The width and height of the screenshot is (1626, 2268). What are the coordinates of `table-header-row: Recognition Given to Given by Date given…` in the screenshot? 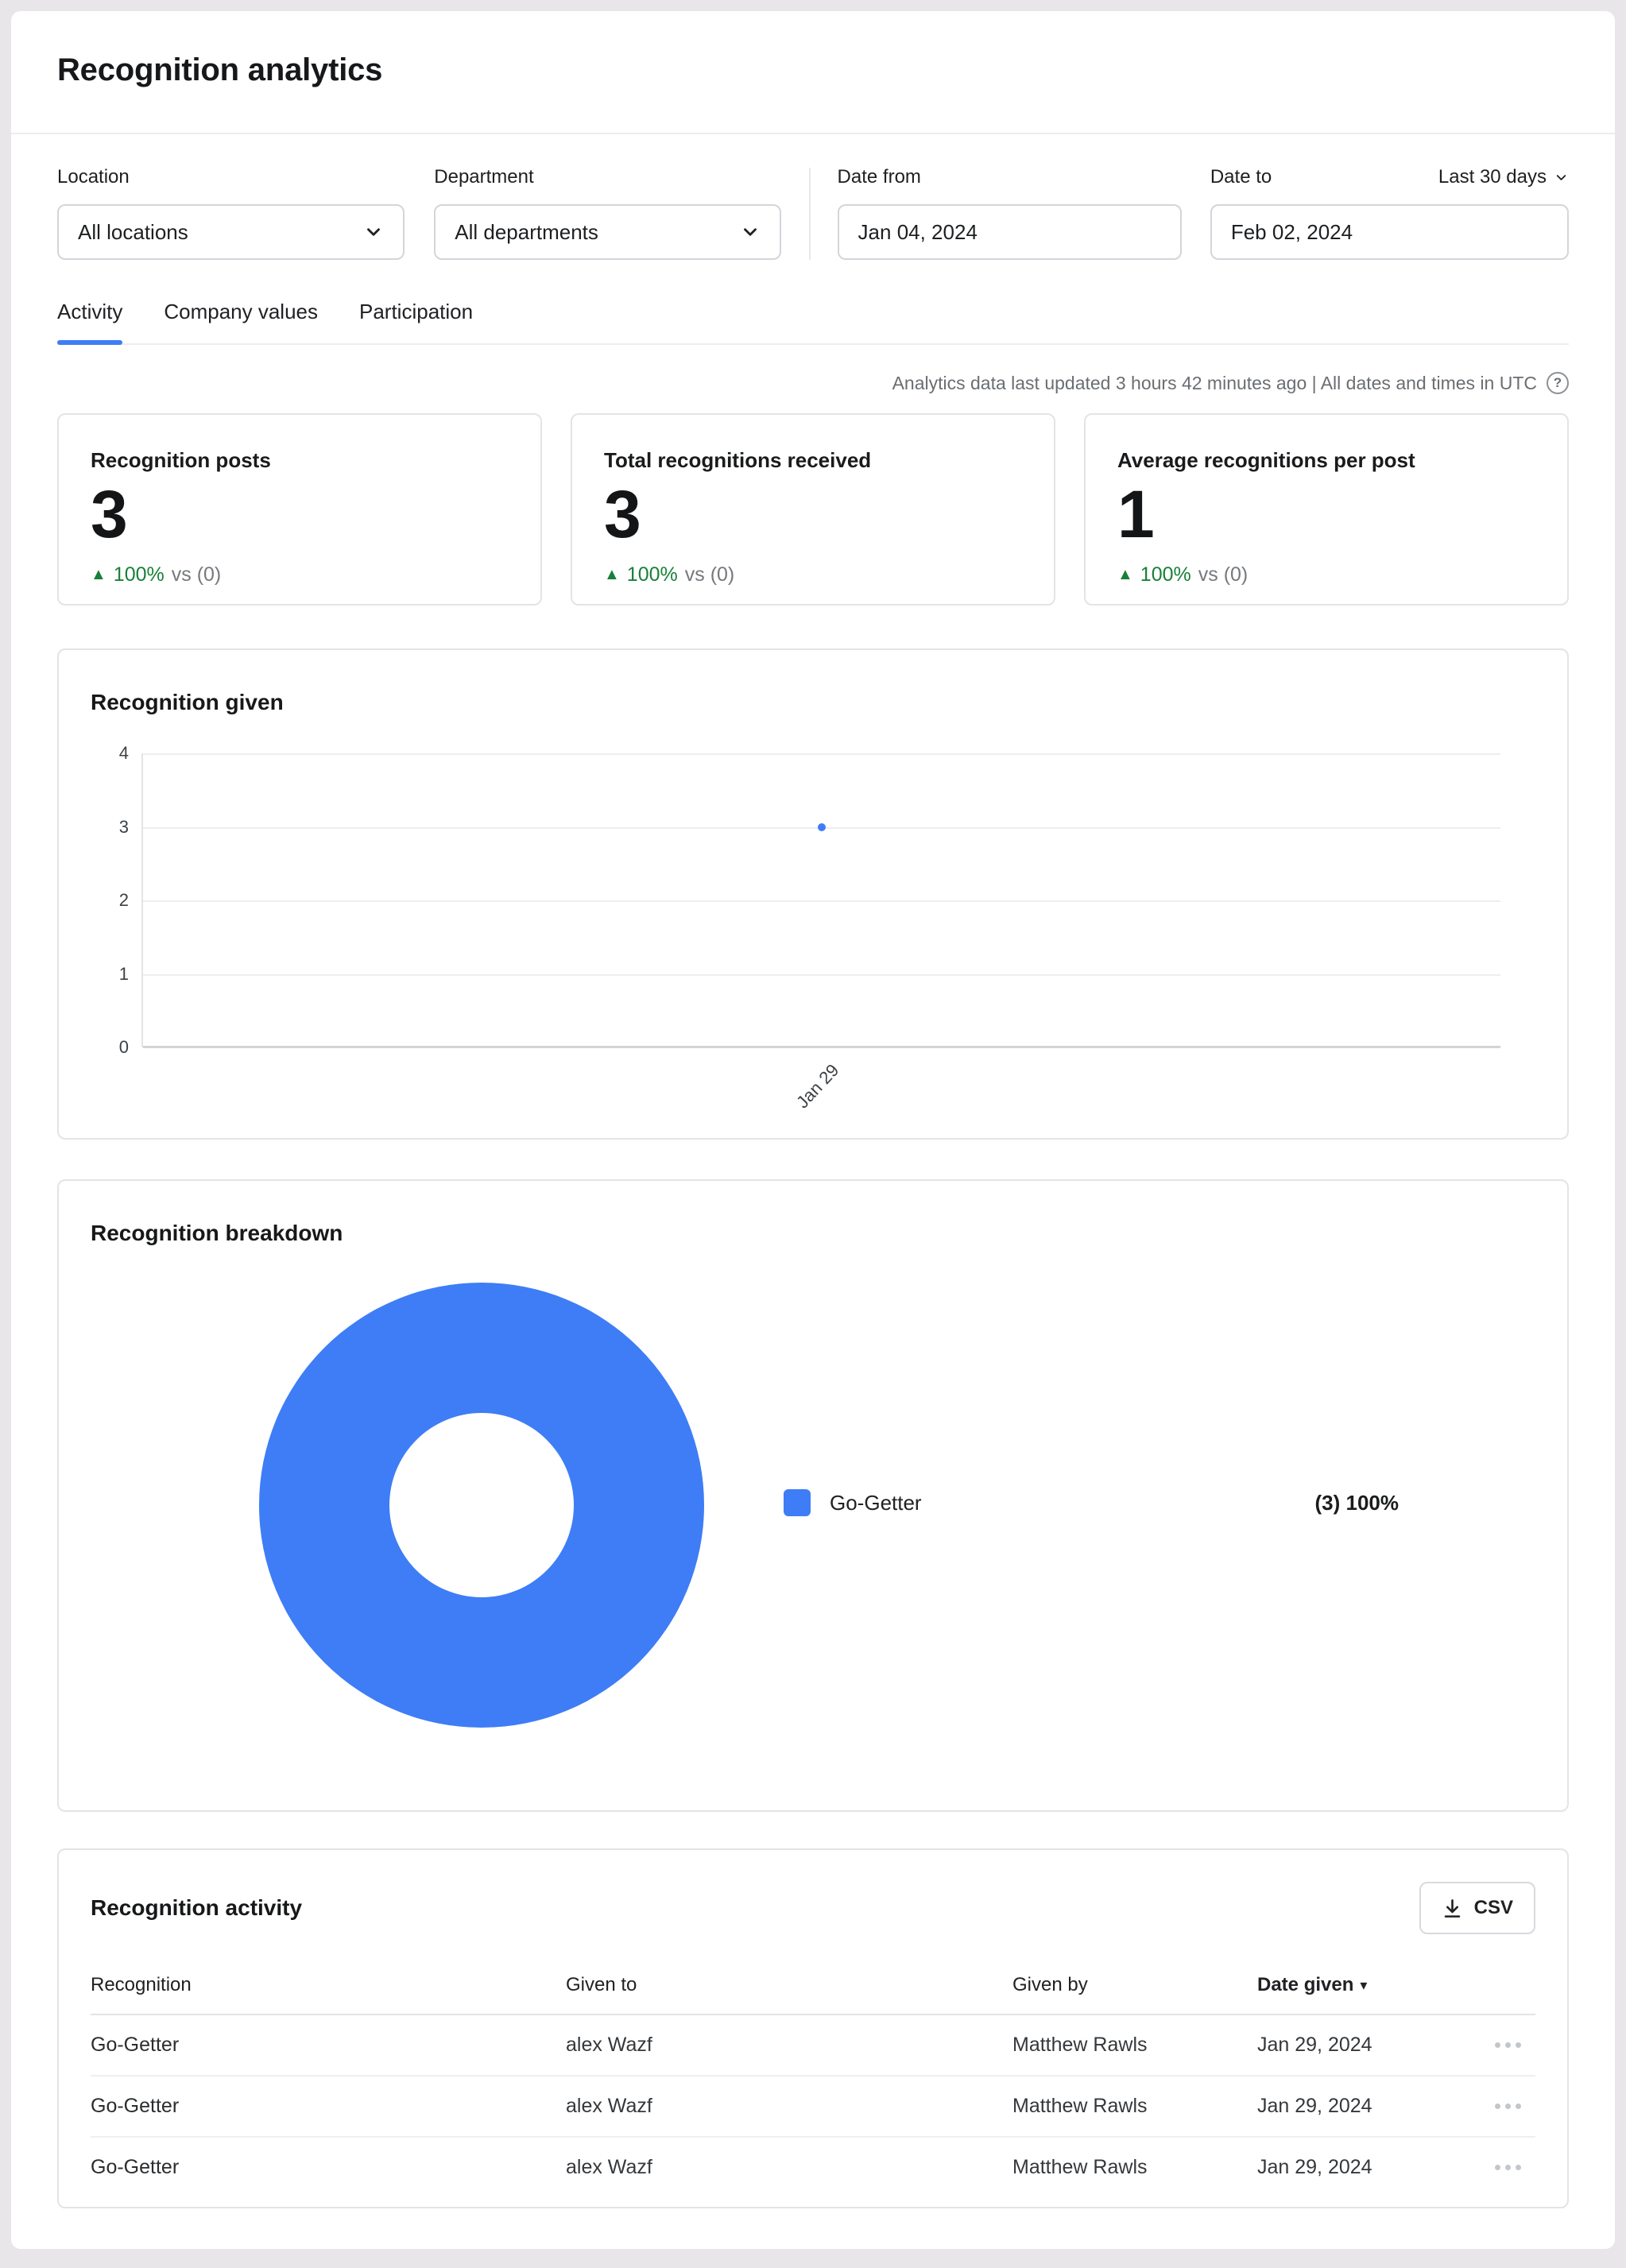 It's located at (813, 1989).